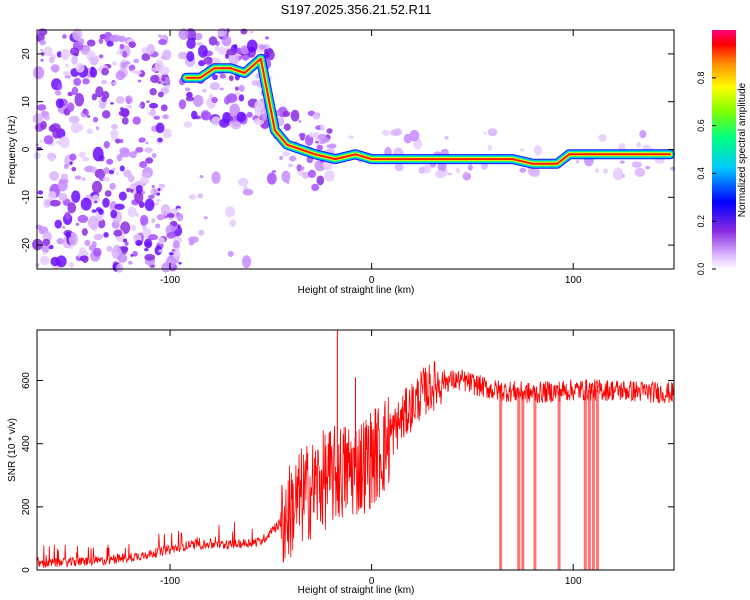 The height and width of the screenshot is (600, 750). Describe the element at coordinates (26, 102) in the screenshot. I see `y-tick-label: 10` at that location.